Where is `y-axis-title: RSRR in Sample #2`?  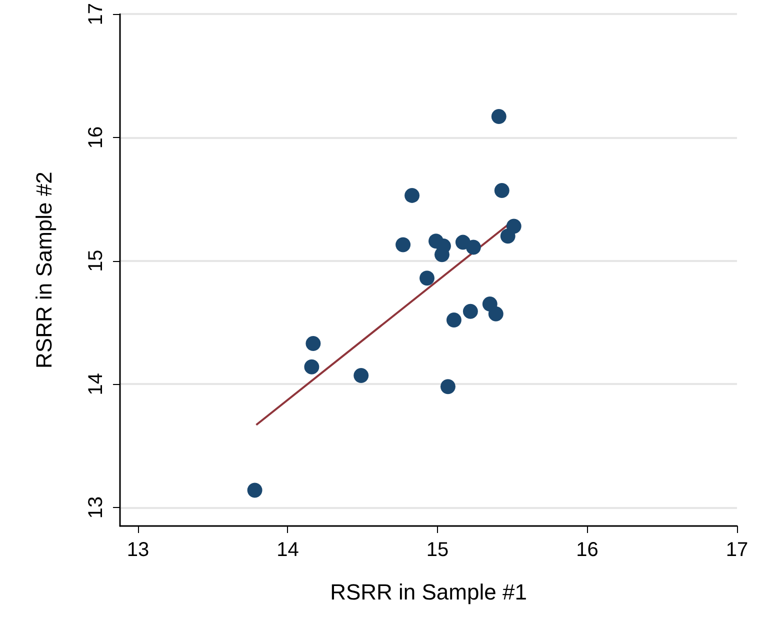
y-axis-title: RSRR in Sample #2 is located at coordinates (44, 270).